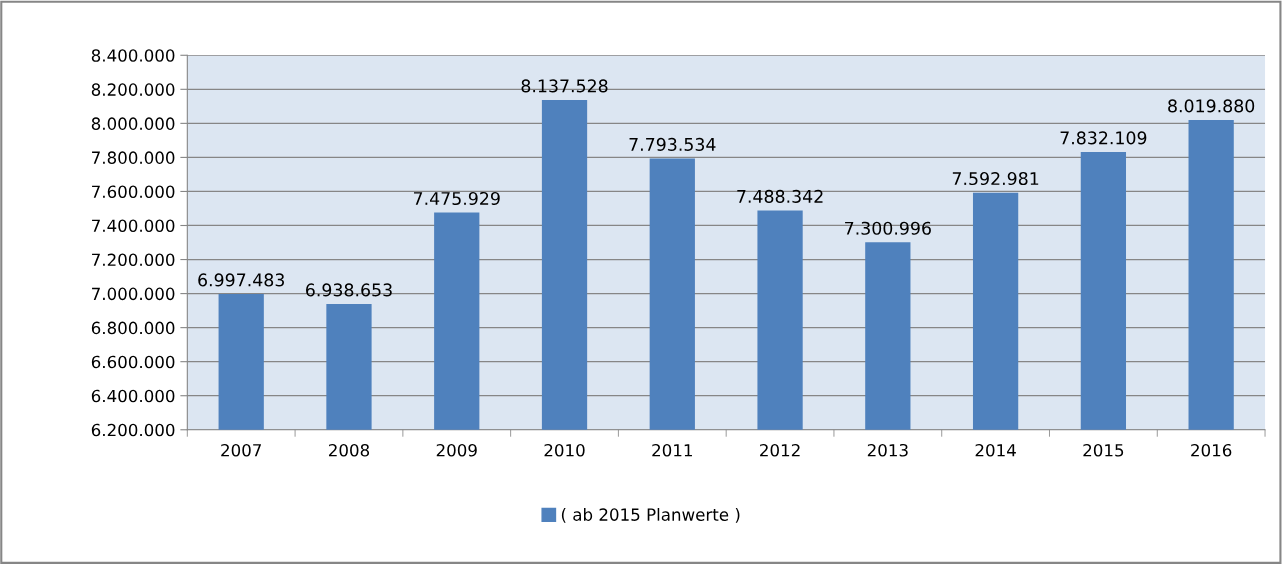 This screenshot has width=1283, height=564. Describe the element at coordinates (241, 450) in the screenshot. I see `x-tick-label: 2007` at that location.